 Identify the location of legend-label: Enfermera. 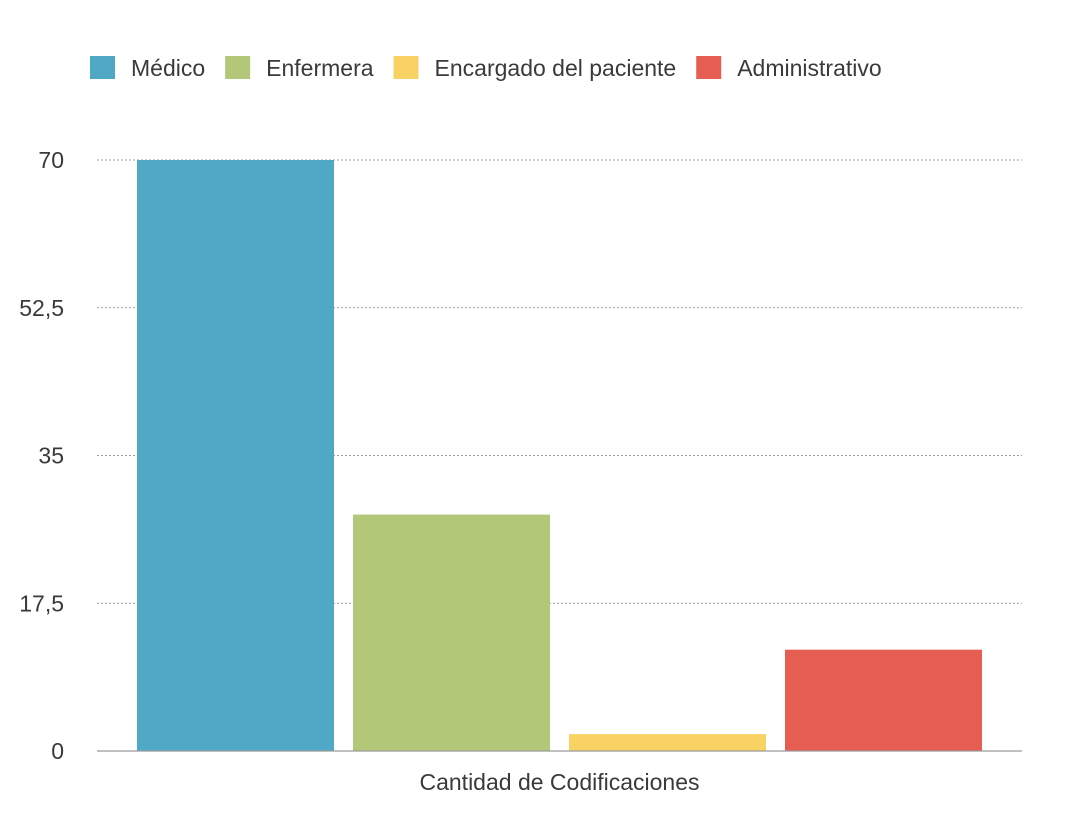
(320, 68).